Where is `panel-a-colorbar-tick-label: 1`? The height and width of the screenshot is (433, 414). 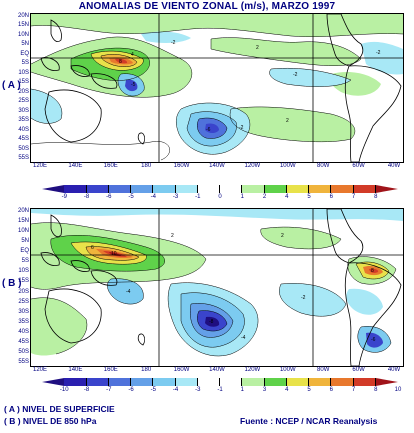
panel-a-colorbar-tick-label: 1 is located at coordinates (242, 197).